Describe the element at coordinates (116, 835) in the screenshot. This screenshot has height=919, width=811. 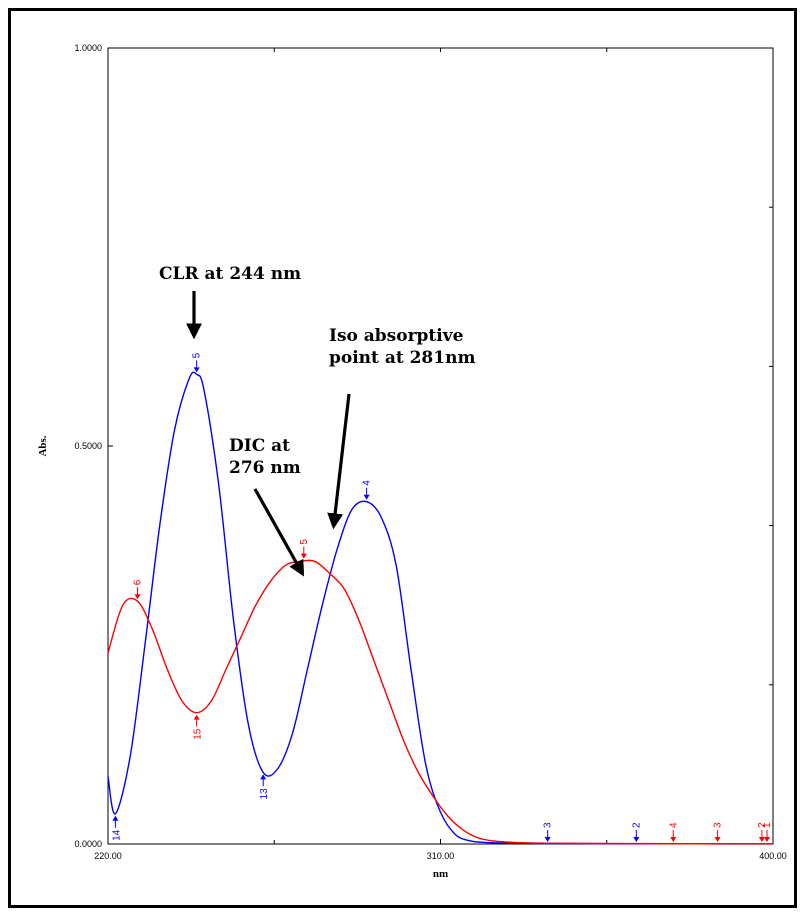
I see `peak-marker-label: 14` at that location.